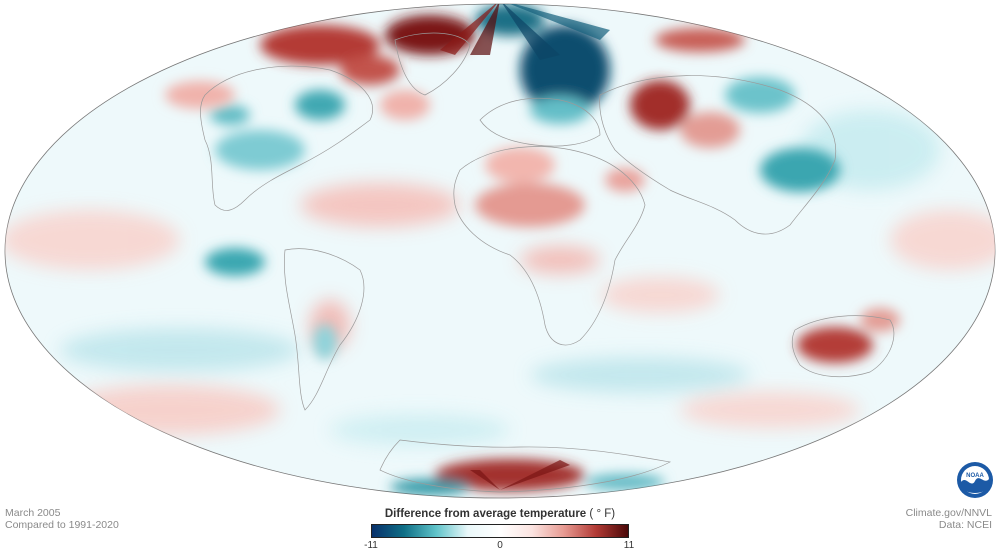  I want to click on baseline-period: Compared to 1991-2020, so click(62, 525).